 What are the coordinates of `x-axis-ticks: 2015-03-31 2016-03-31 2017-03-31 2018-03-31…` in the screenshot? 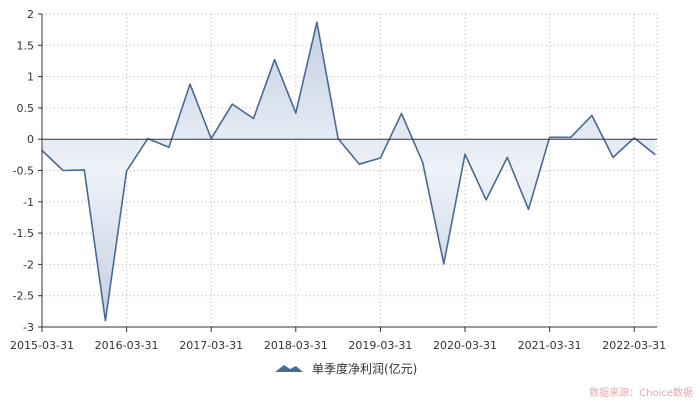 It's located at (338, 339).